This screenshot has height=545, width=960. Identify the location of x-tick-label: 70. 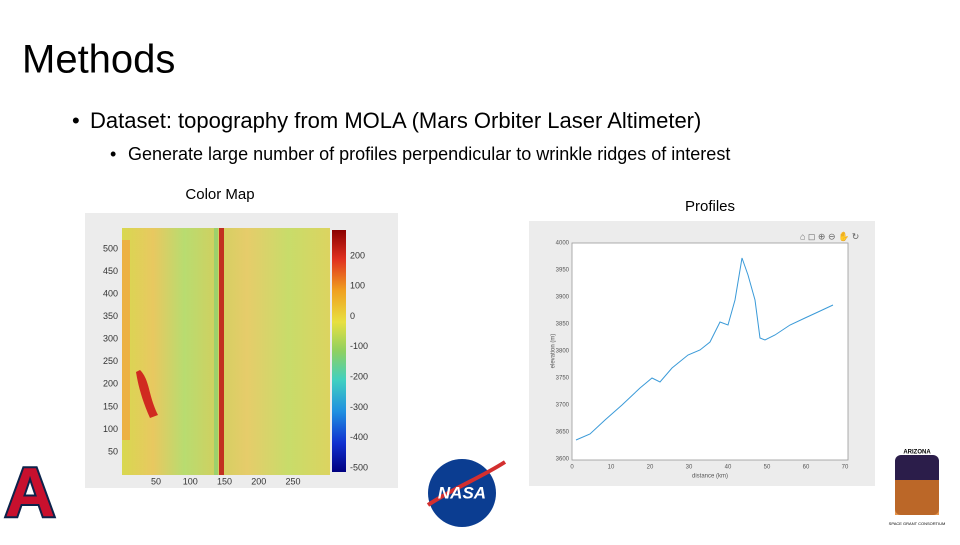
(845, 468).